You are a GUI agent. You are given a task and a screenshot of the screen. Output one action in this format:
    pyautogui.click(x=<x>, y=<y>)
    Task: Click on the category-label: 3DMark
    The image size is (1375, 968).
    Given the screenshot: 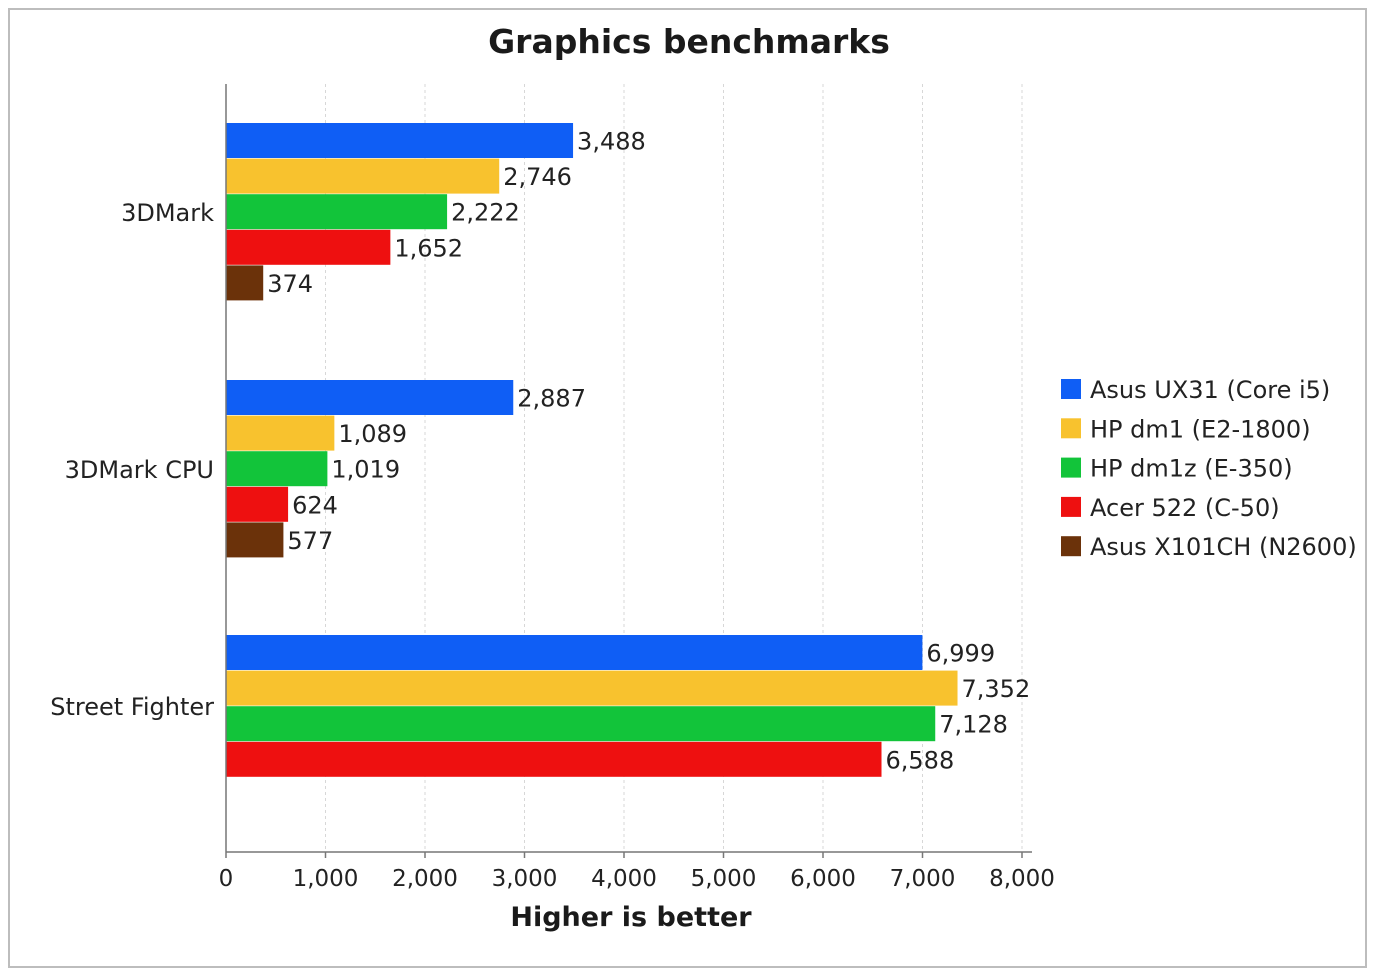 What is the action you would take?
    pyautogui.click(x=167, y=213)
    